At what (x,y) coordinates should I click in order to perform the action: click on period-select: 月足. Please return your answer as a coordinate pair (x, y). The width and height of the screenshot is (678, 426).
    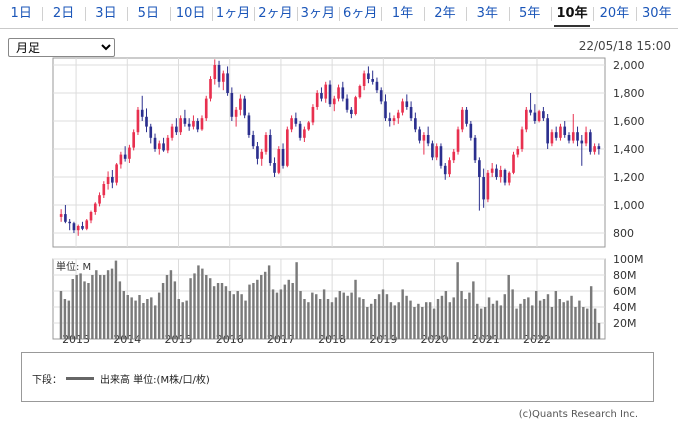
    Looking at the image, I should click on (61, 47).